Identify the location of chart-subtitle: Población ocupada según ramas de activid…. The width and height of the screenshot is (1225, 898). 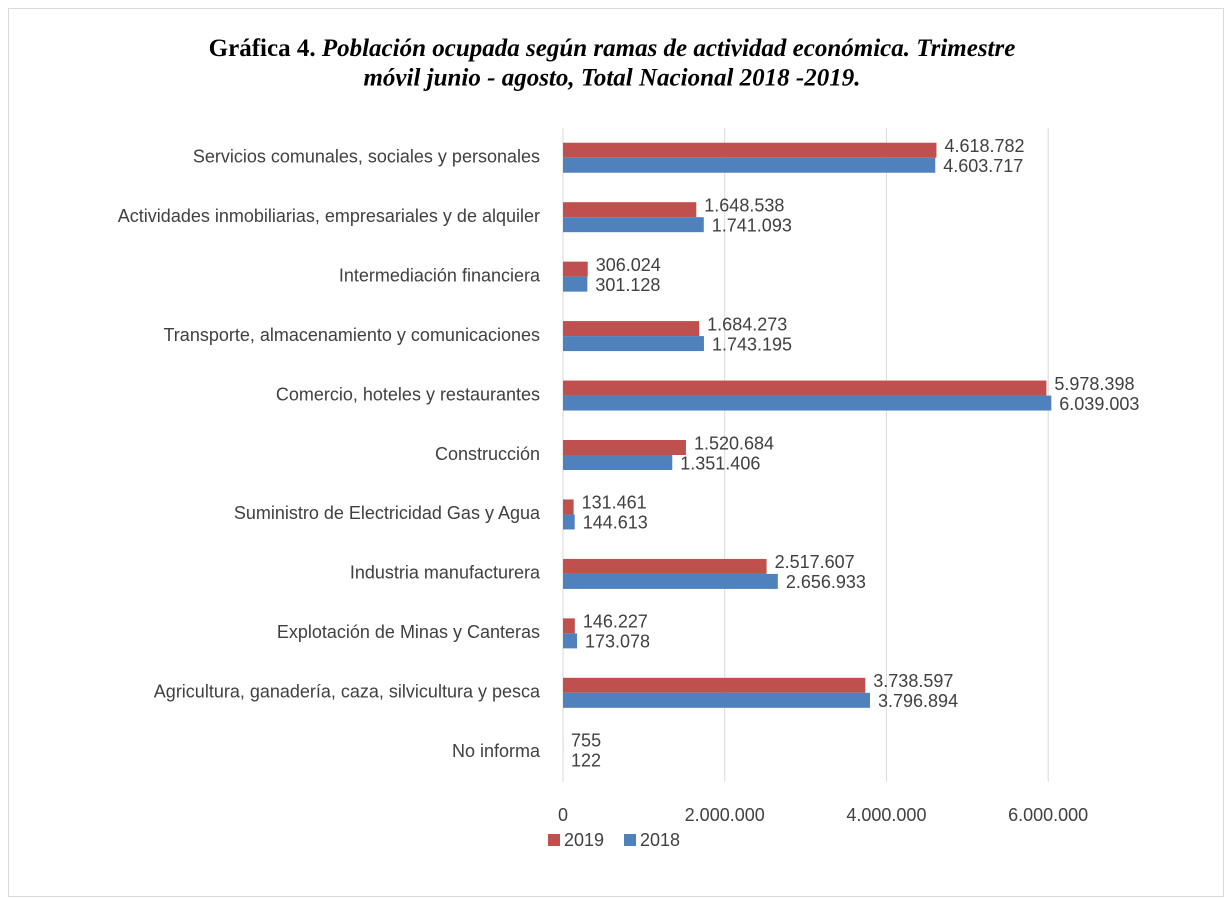
(668, 48).